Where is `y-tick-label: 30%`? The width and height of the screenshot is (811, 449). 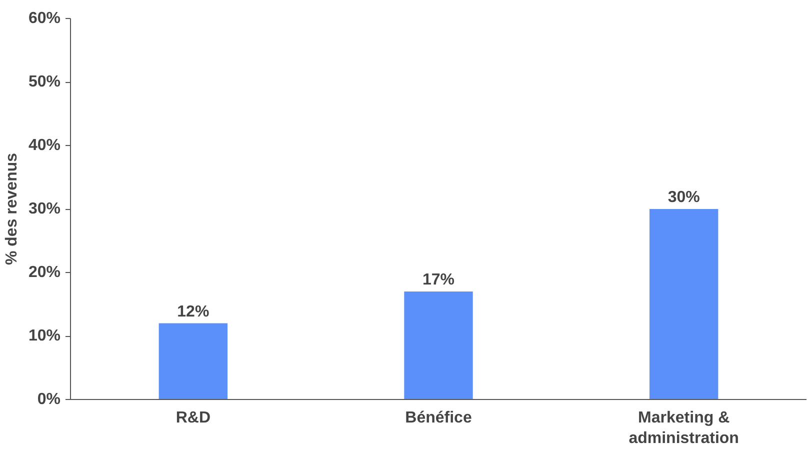
y-tick-label: 30% is located at coordinates (44, 209).